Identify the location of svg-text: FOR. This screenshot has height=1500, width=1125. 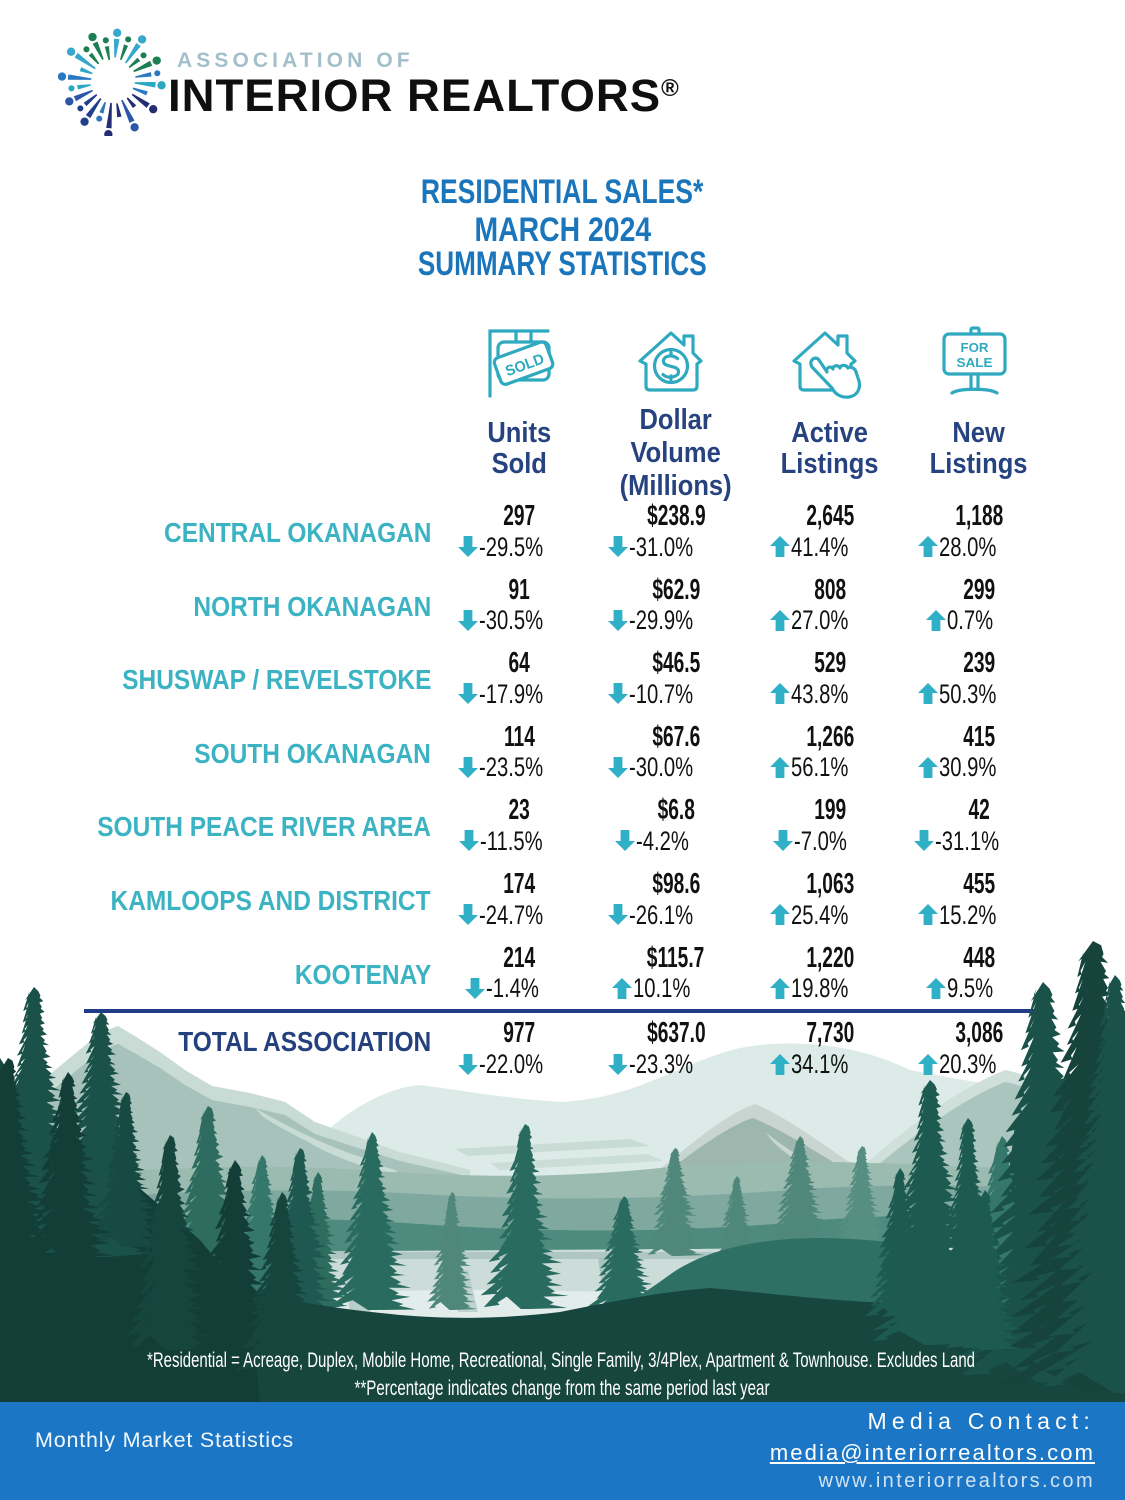
(975, 347).